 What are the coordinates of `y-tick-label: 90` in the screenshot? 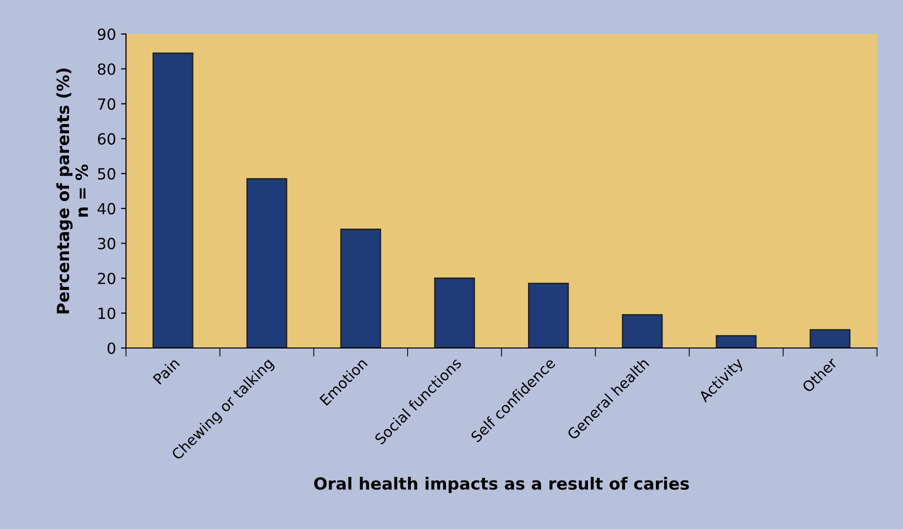 It's located at (107, 34).